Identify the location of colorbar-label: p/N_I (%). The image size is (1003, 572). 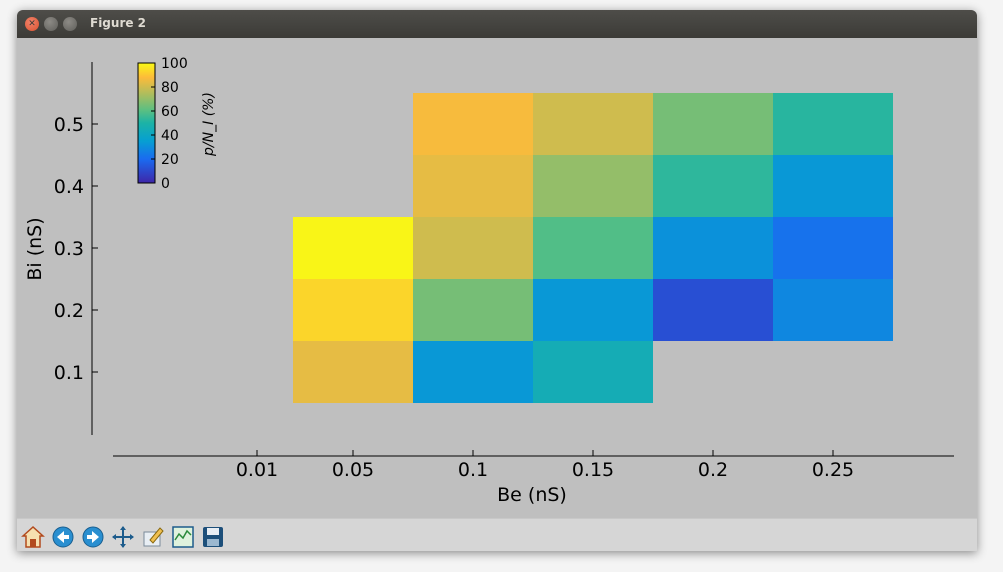
(209, 124).